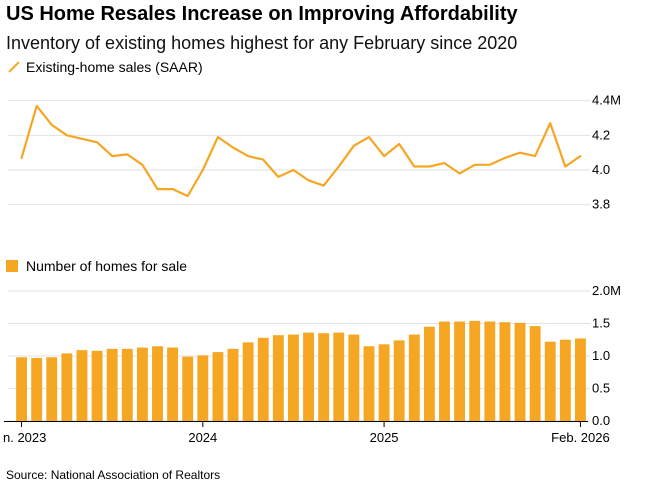 Image resolution: width=652 pixels, height=495 pixels. I want to click on x-axis-tick-label: 2024, so click(202, 437).